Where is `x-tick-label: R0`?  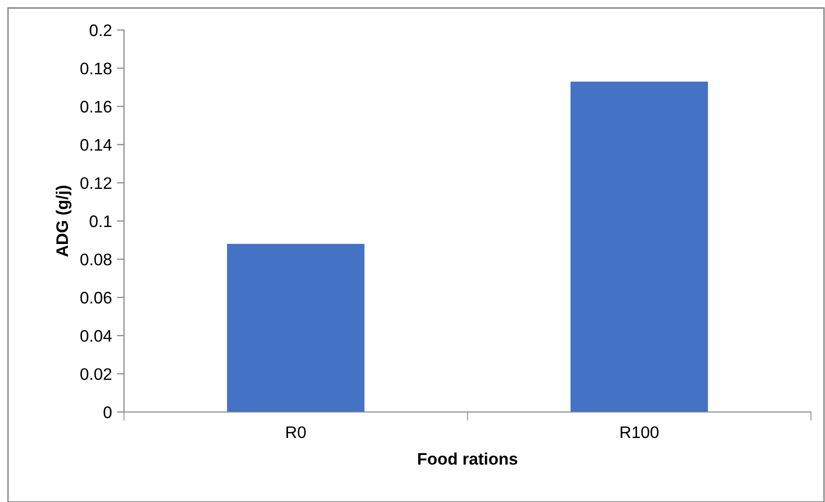 x-tick-label: R0 is located at coordinates (296, 432).